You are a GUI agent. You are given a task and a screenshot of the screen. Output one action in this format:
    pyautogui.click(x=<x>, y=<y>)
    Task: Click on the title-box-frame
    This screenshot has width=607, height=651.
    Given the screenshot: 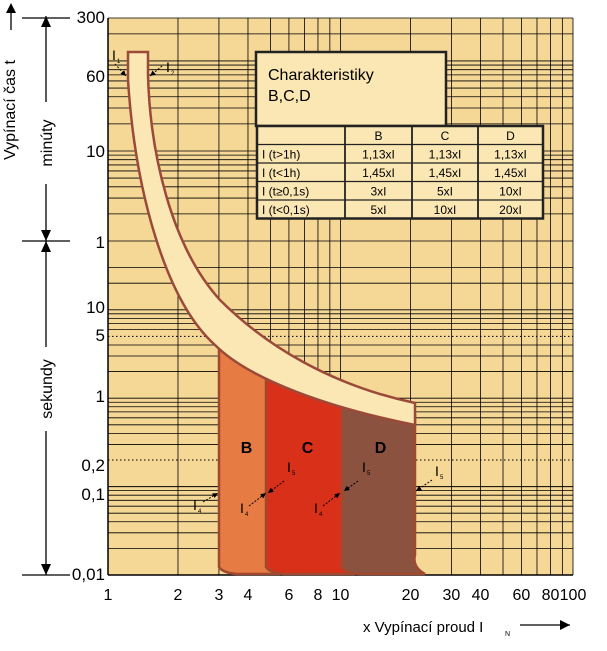 What is the action you would take?
    pyautogui.click(x=351, y=89)
    